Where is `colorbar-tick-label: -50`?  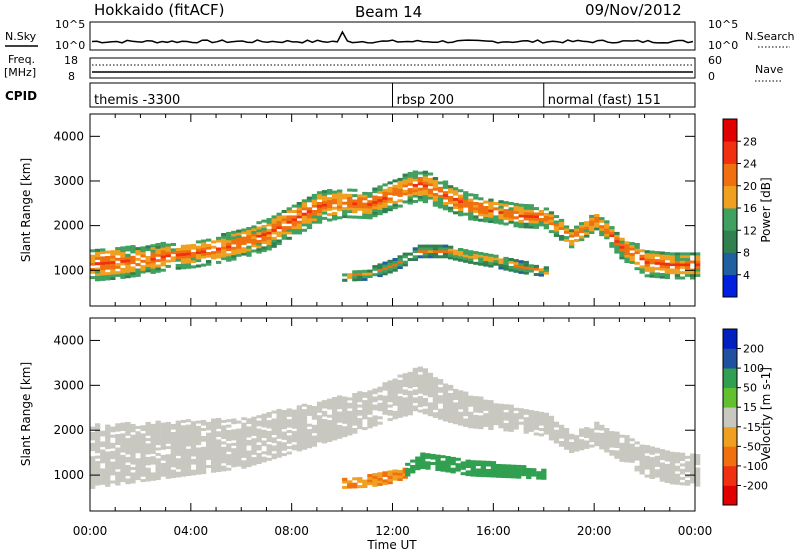 colorbar-tick-label: -50 is located at coordinates (752, 446).